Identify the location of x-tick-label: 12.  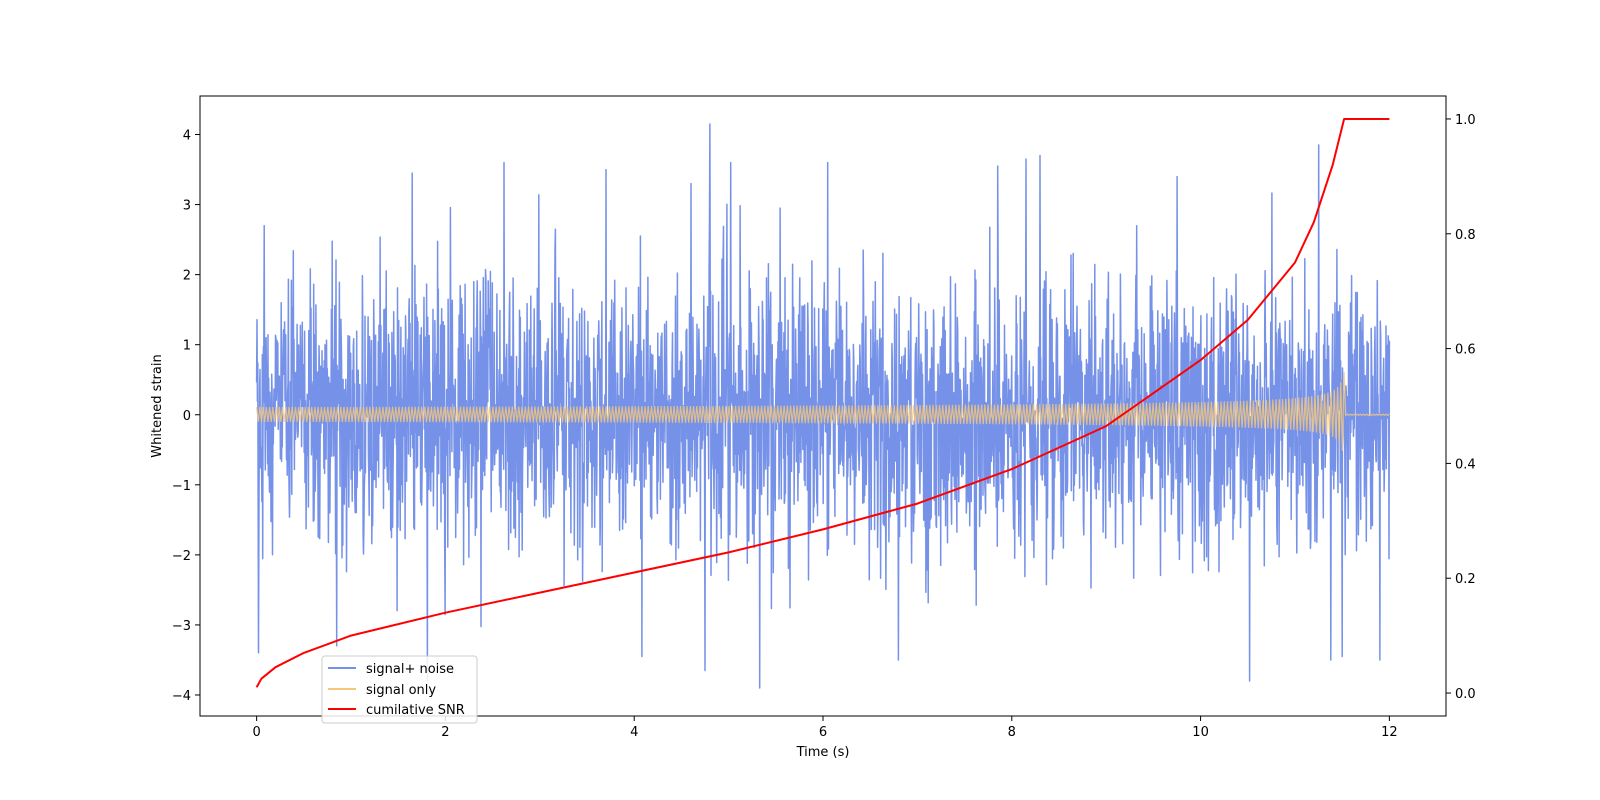
(1389, 732).